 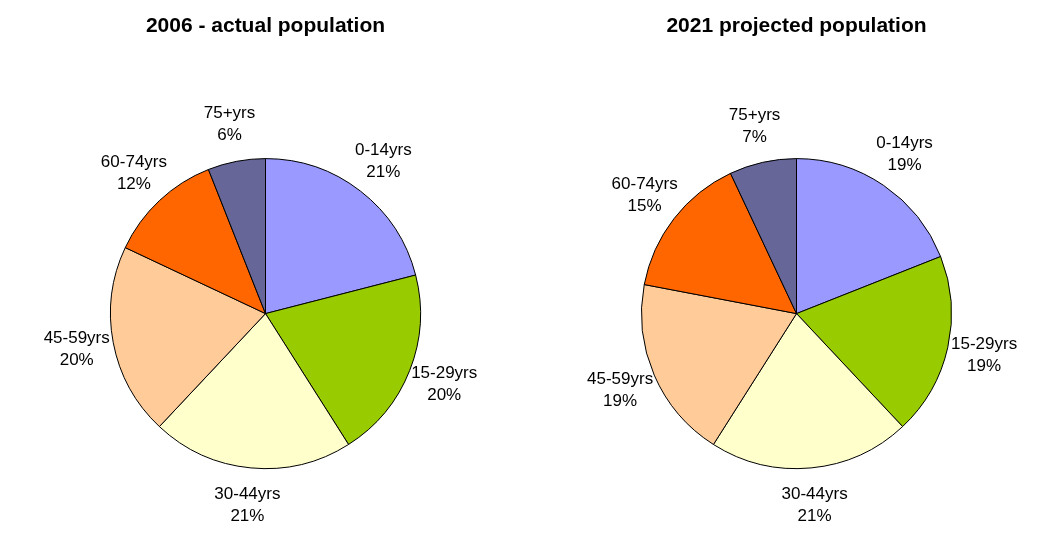 What do you see at coordinates (133, 184) in the screenshot?
I see `data-label: 12%` at bounding box center [133, 184].